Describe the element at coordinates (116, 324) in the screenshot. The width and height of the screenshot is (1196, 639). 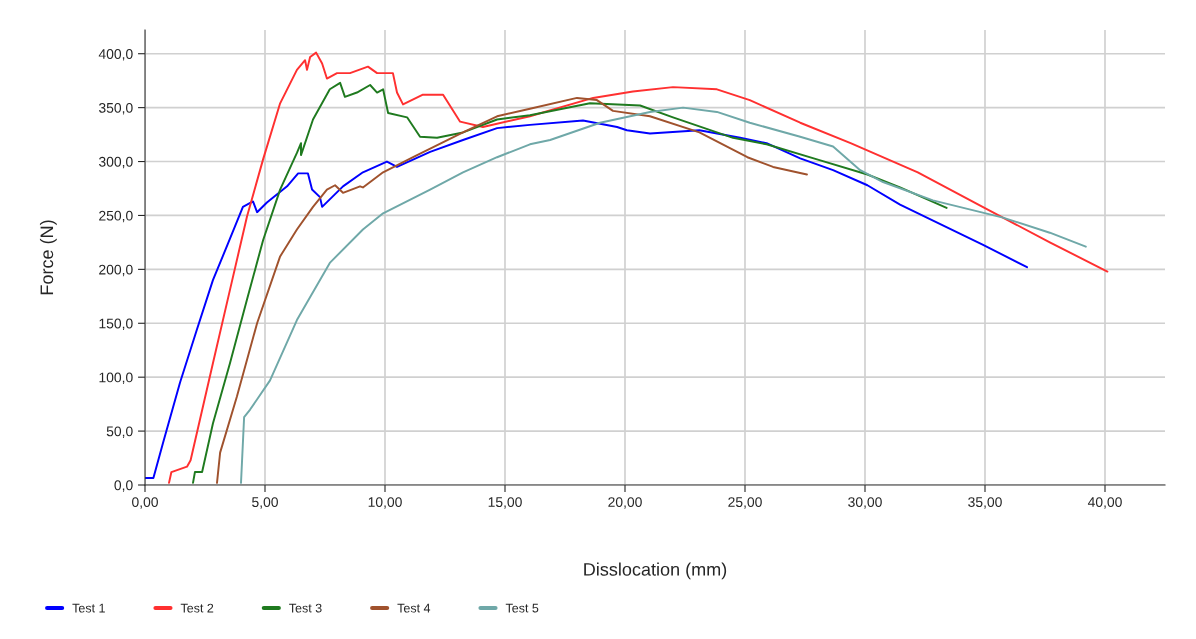
I see `y-tick-label: 150,0` at that location.